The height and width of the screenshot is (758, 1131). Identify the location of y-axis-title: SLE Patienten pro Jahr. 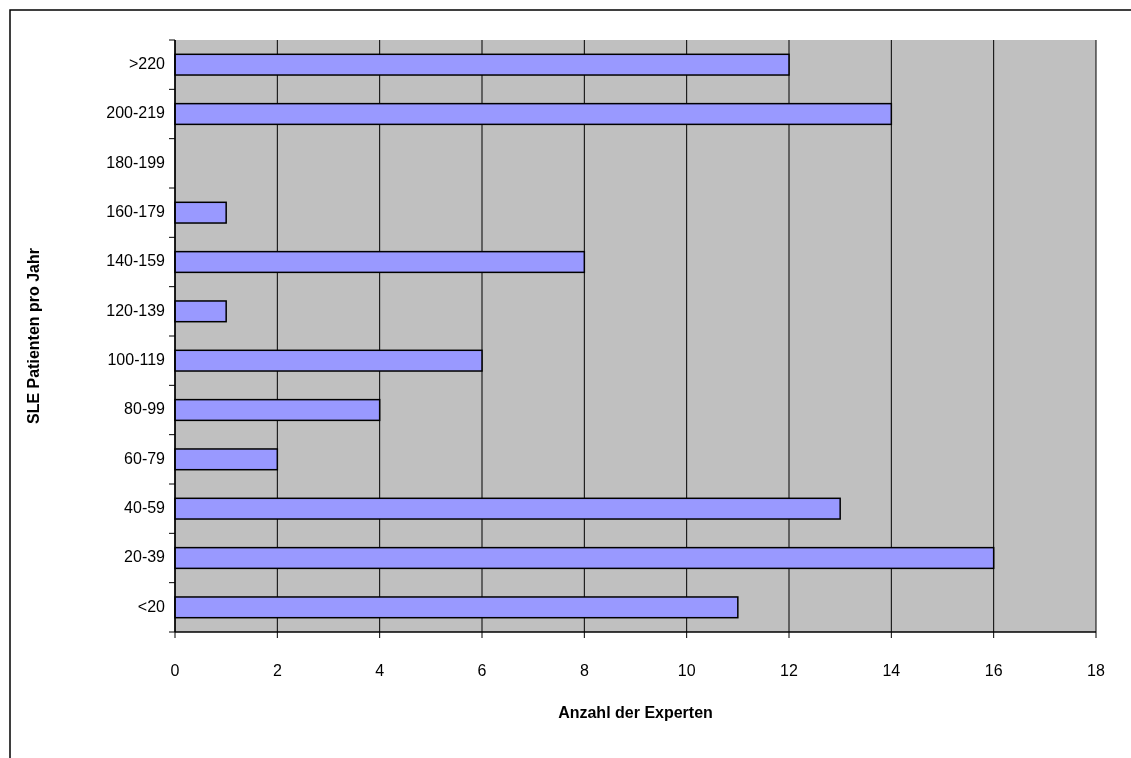
(33, 336).